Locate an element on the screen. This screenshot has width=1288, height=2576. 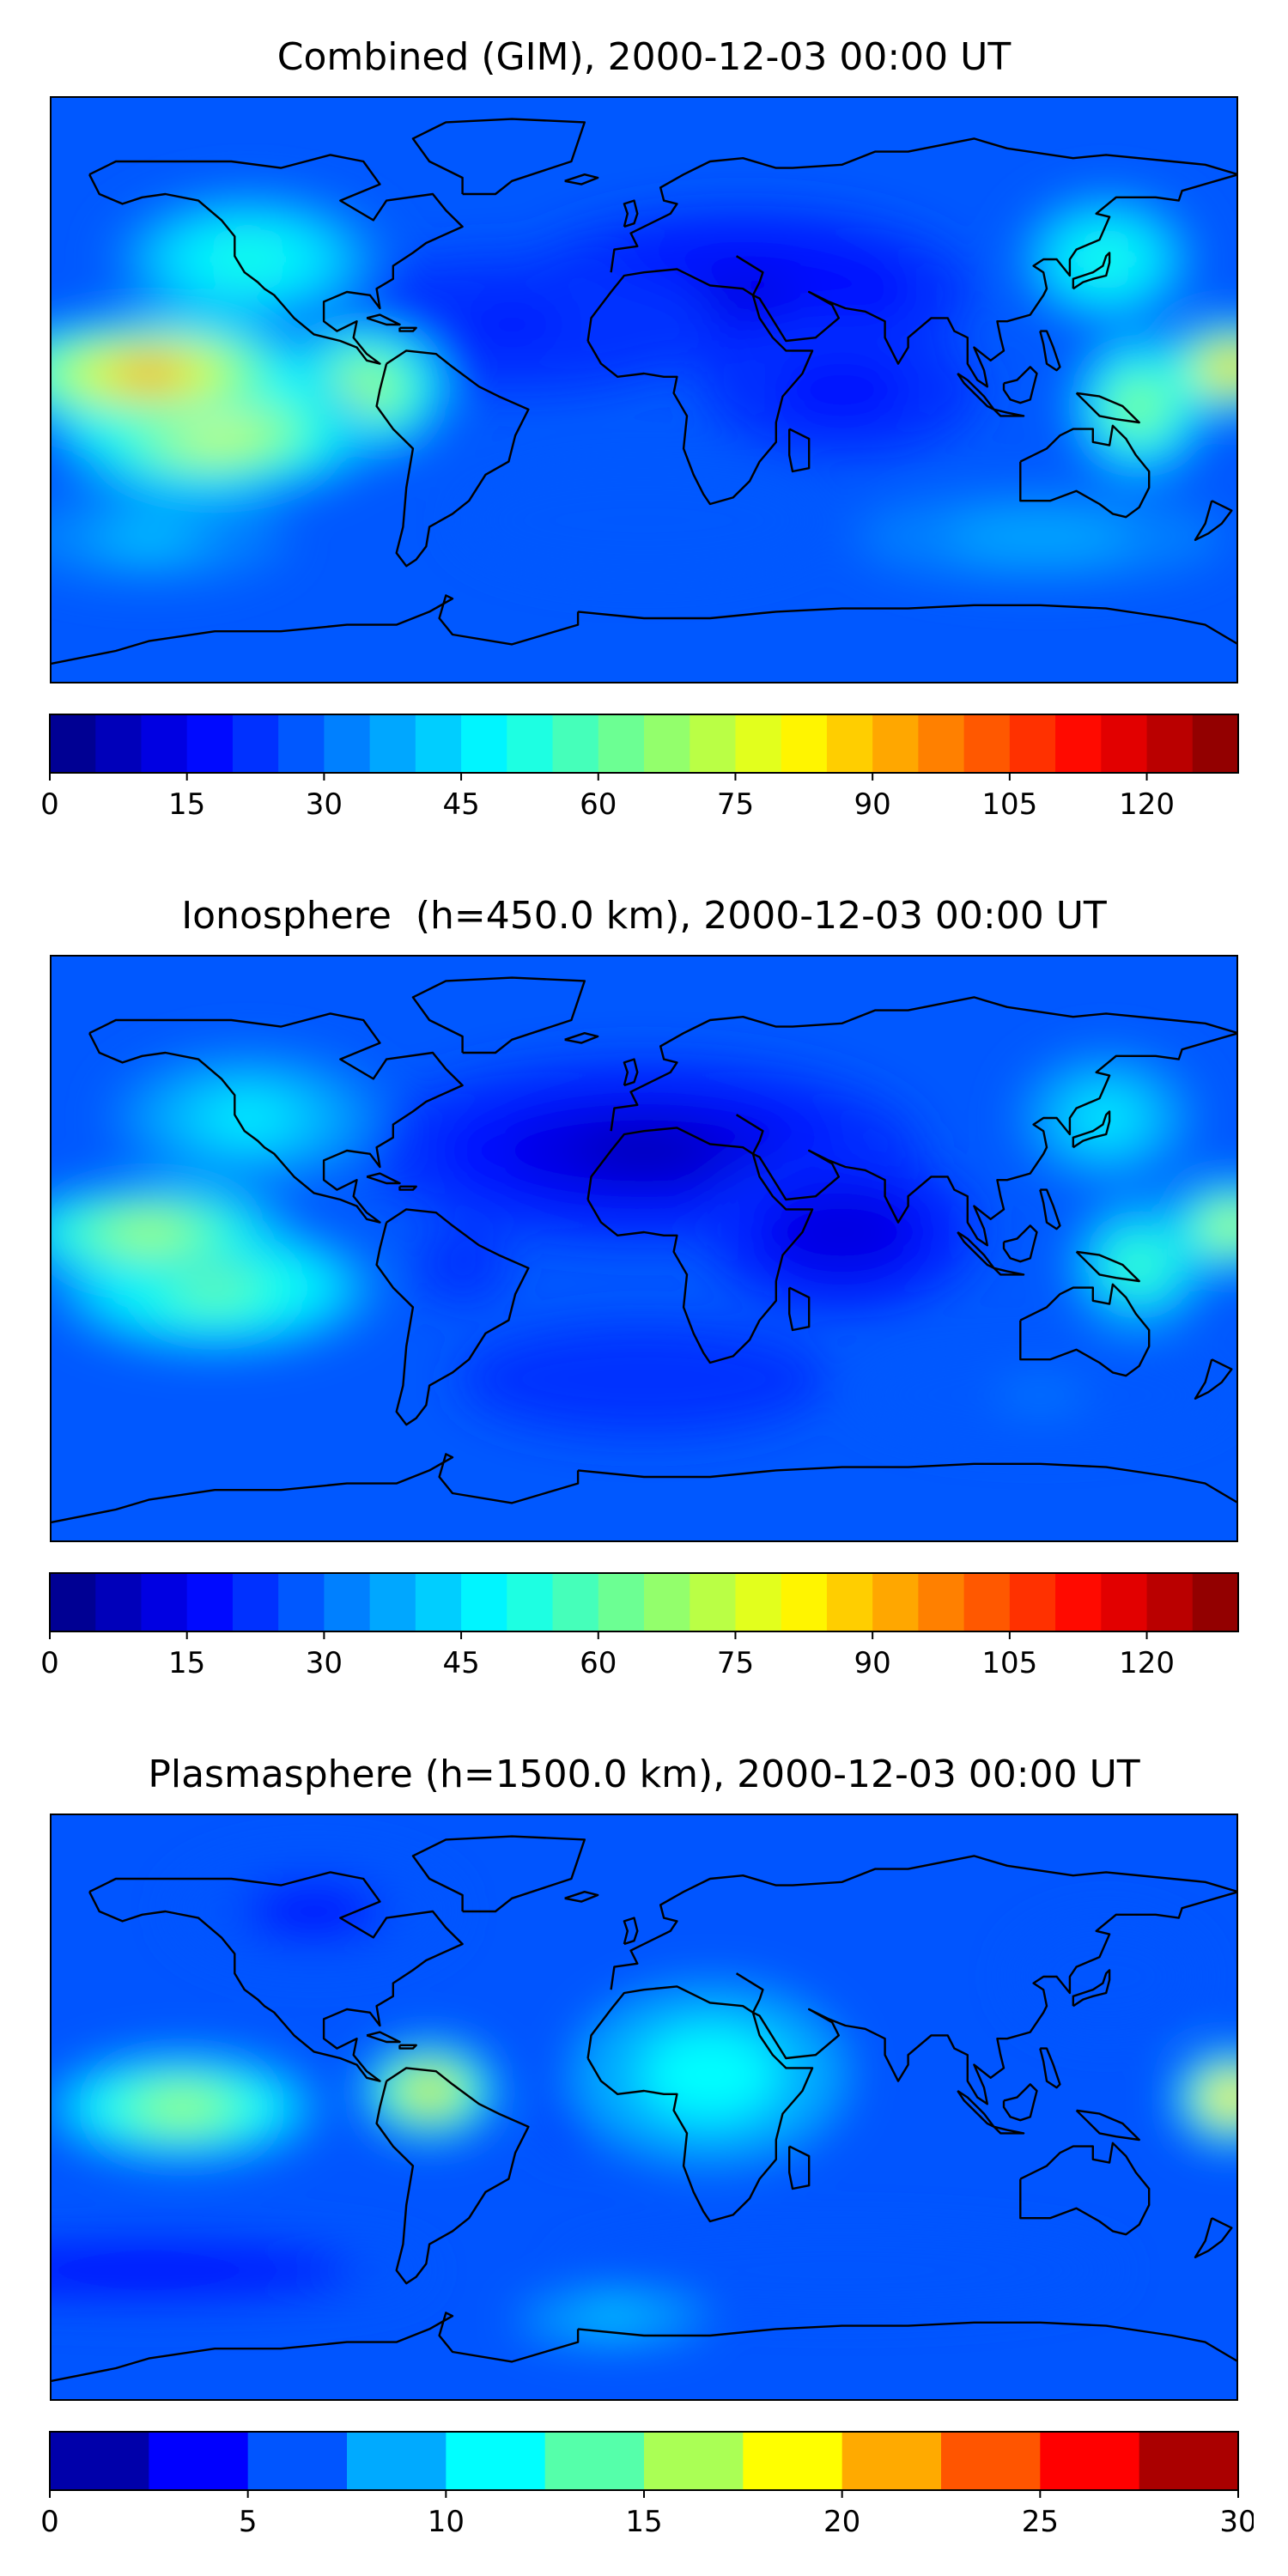
colorbar-frame is located at coordinates (644, 1602).